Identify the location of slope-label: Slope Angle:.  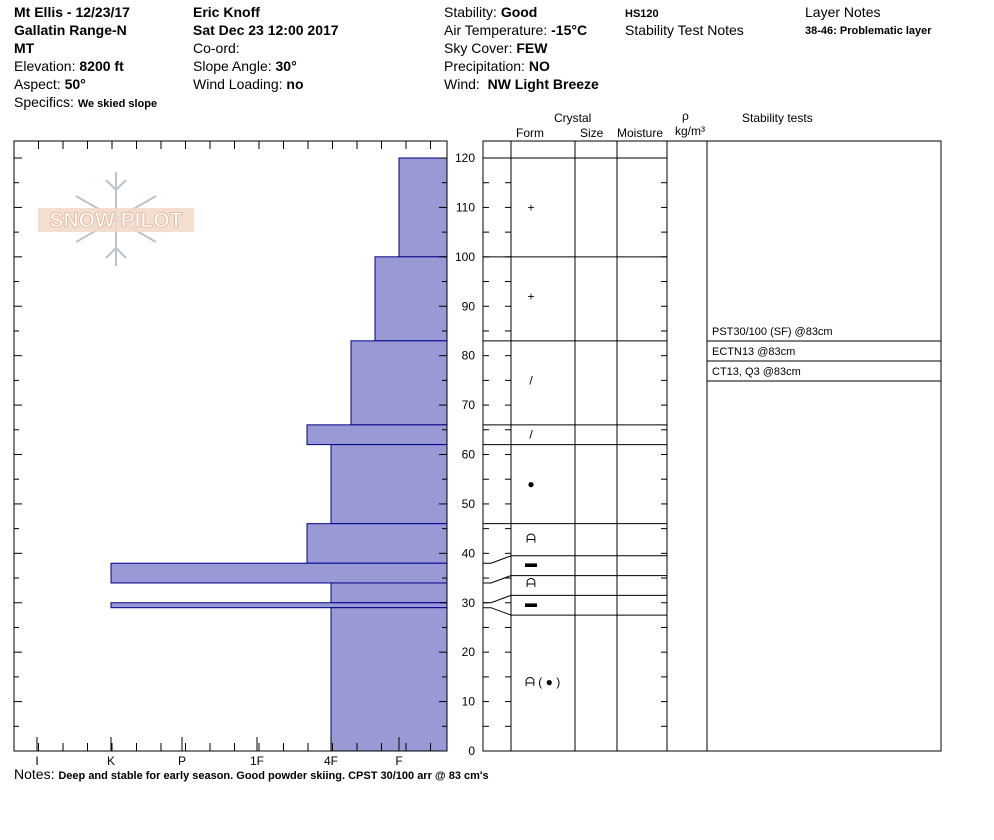
(232, 66).